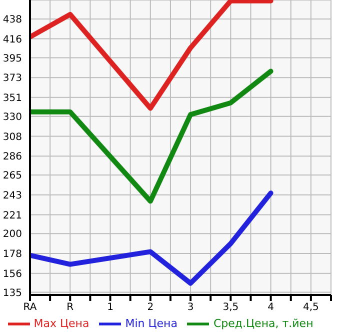  I want to click on legend-label: Max Цена, so click(62, 323).